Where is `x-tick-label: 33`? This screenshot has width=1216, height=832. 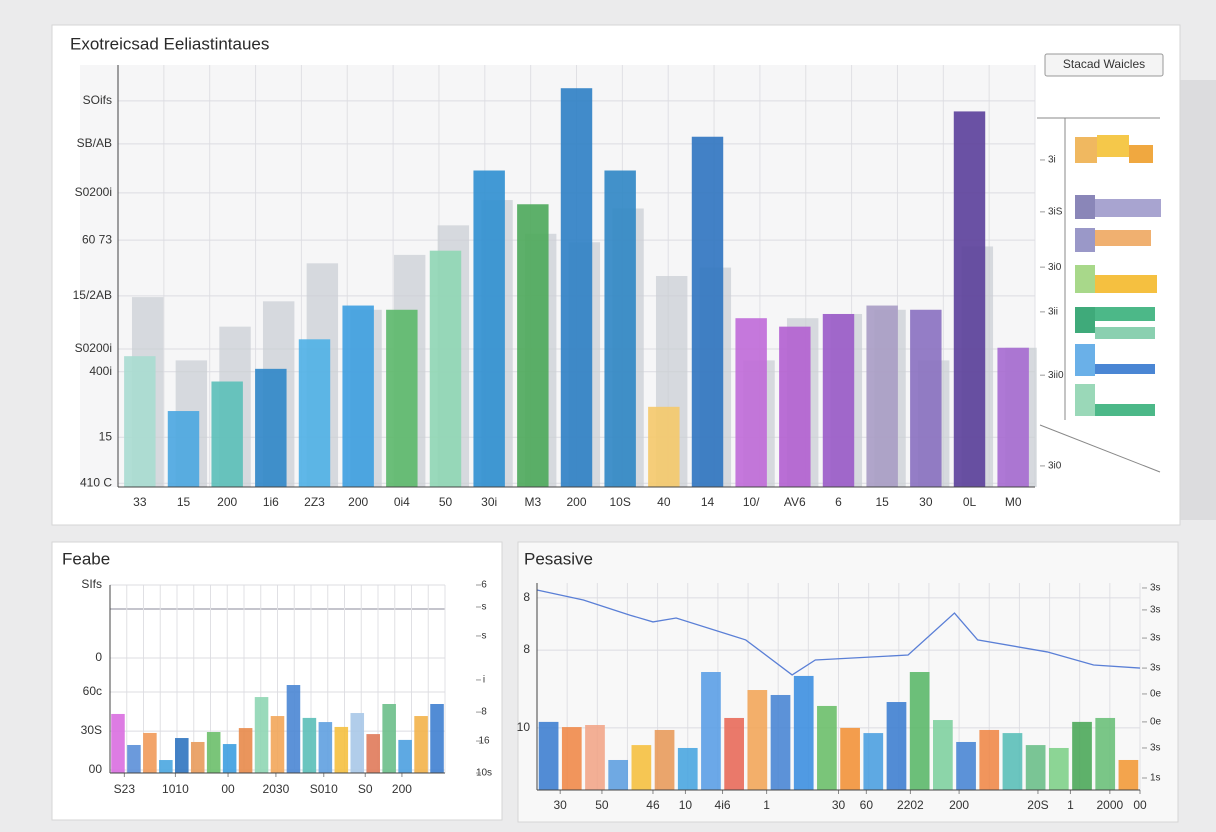 x-tick-label: 33 is located at coordinates (140, 502).